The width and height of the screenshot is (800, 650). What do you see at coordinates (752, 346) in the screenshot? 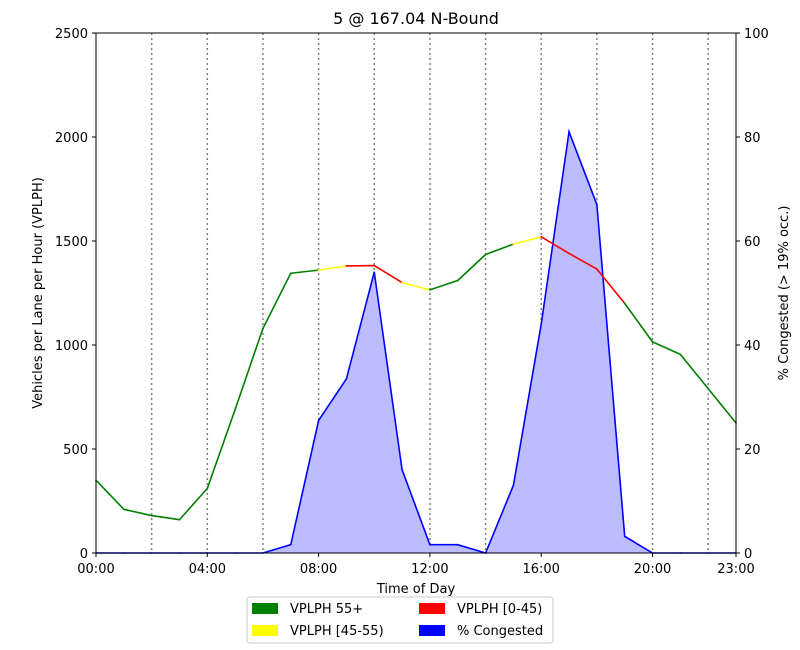
I see `y2-tick-label: 40` at bounding box center [752, 346].